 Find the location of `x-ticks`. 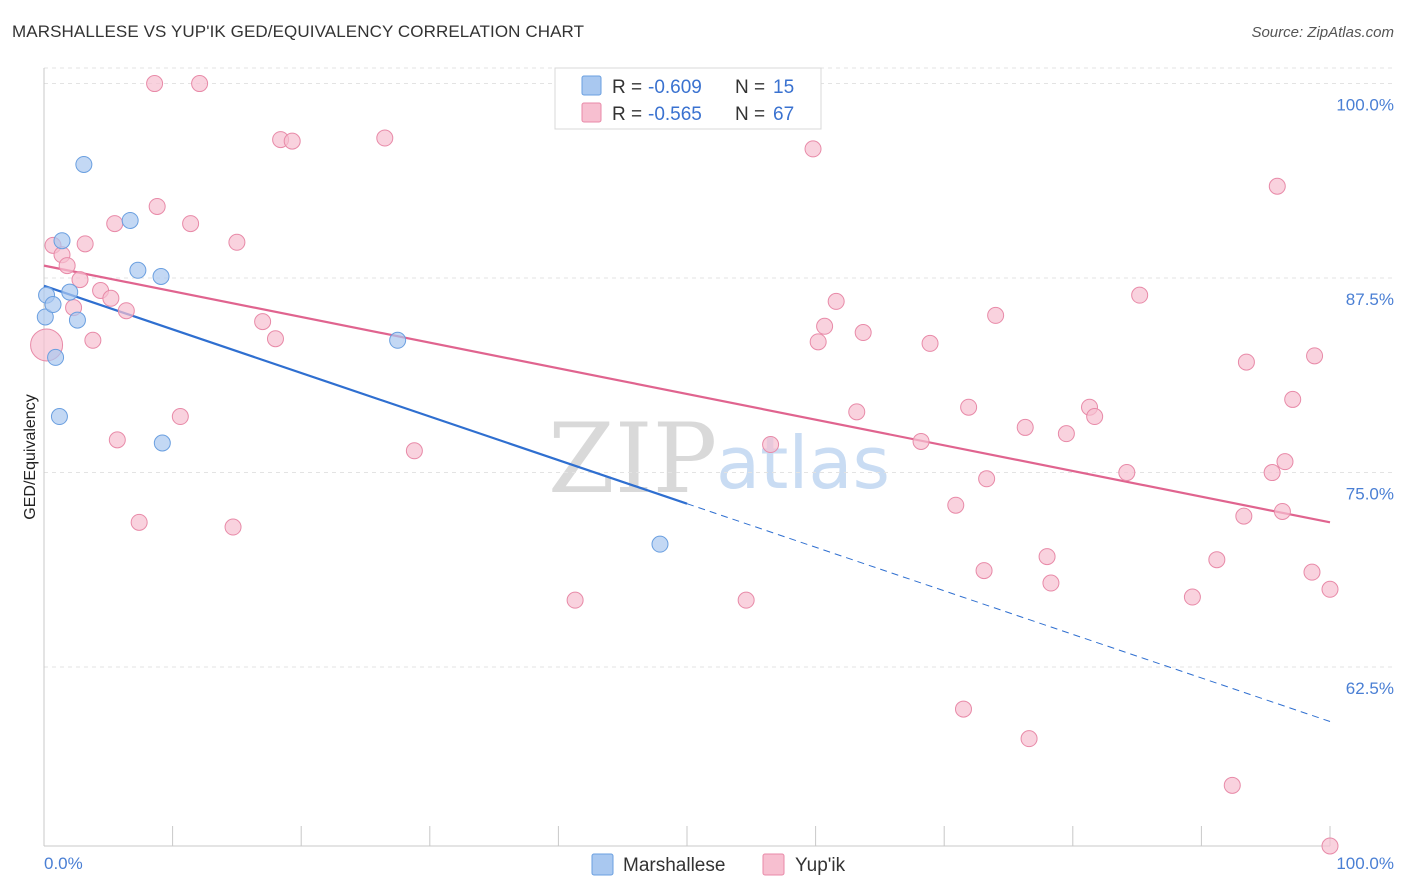

x-ticks is located at coordinates (687, 836).